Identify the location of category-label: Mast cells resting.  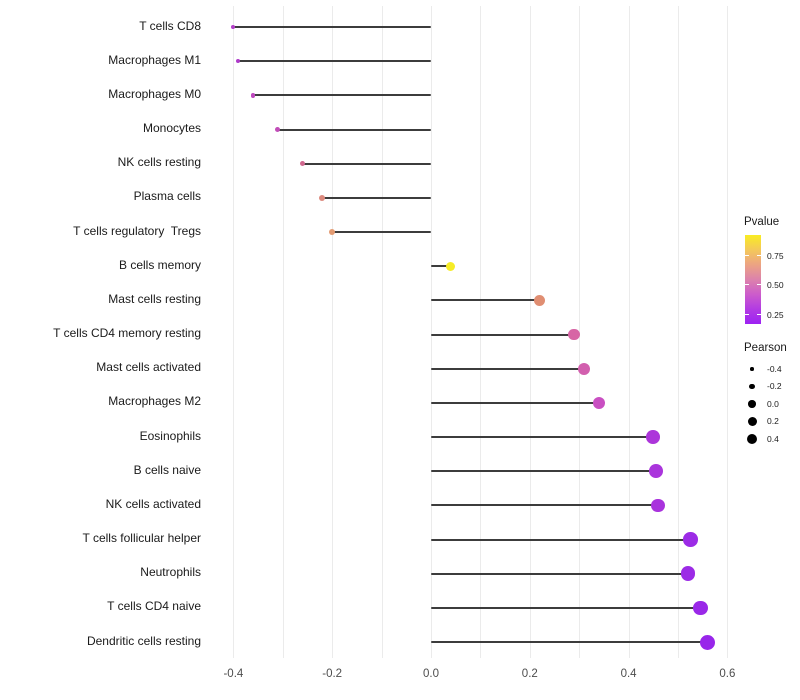
(154, 298).